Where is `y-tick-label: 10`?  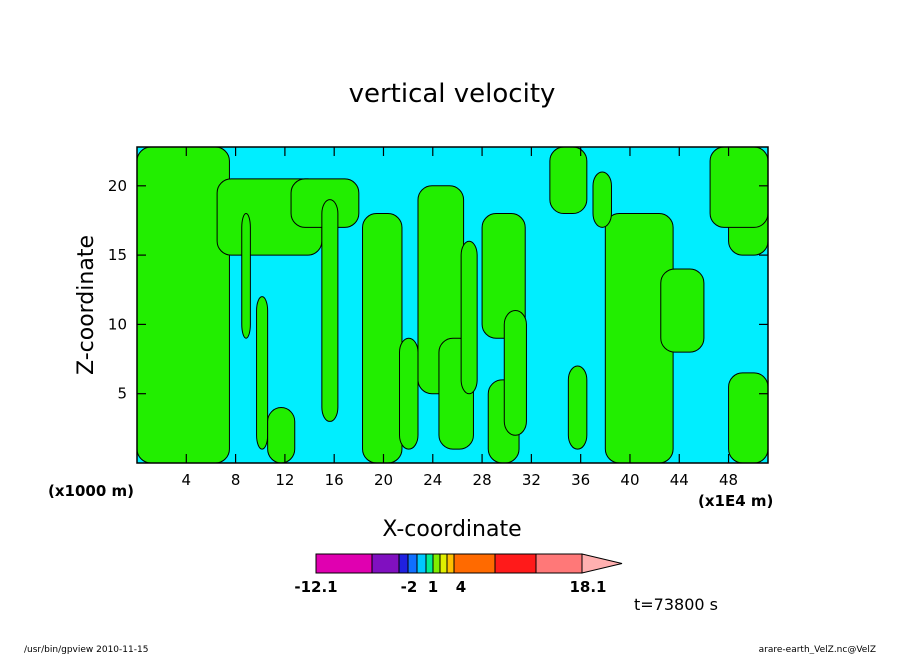 y-tick-label: 10 is located at coordinates (117, 324).